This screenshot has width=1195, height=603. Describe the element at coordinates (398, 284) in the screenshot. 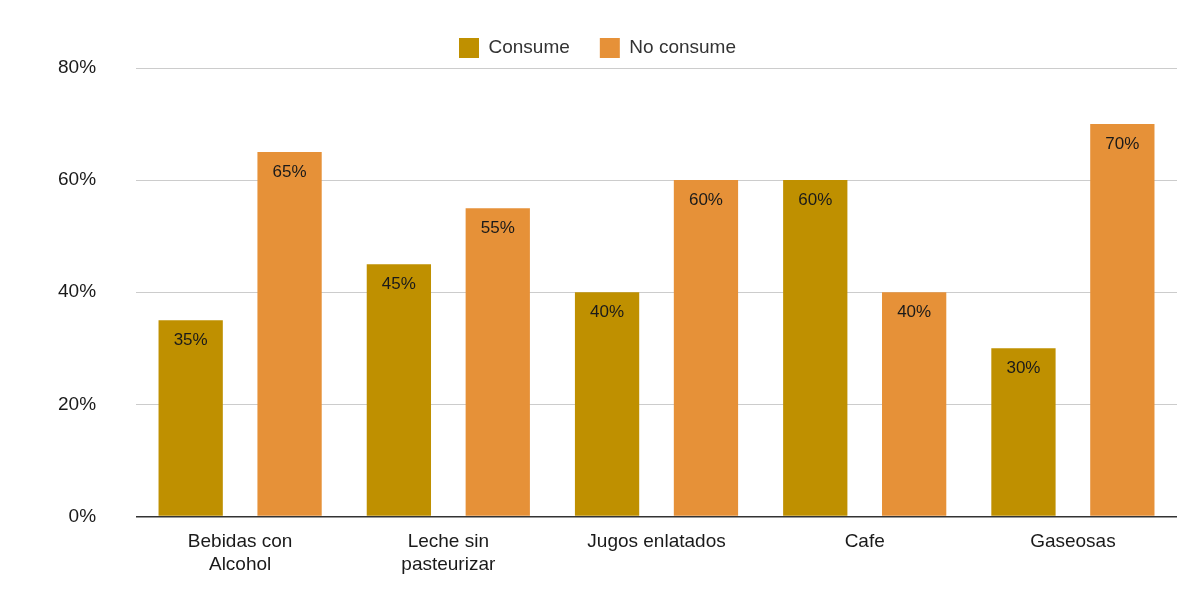

I see `data-label: 45%` at that location.